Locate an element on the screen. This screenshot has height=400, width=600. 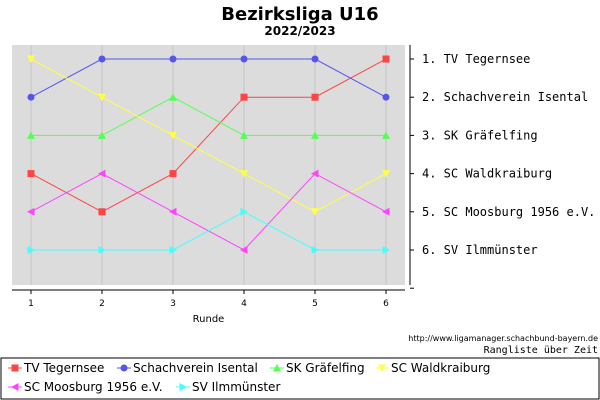
x-tick-label-5: 5 is located at coordinates (315, 304).